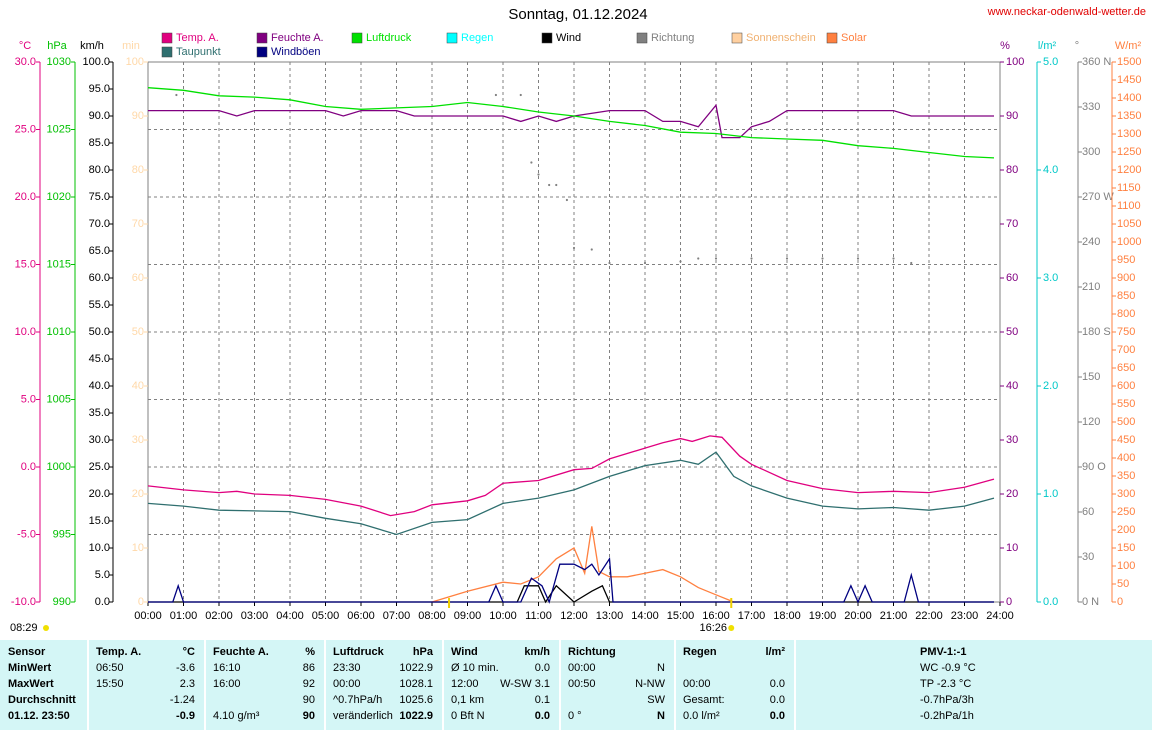  What do you see at coordinates (1126, 296) in the screenshot?
I see `y-tick-label: 850` at bounding box center [1126, 296].